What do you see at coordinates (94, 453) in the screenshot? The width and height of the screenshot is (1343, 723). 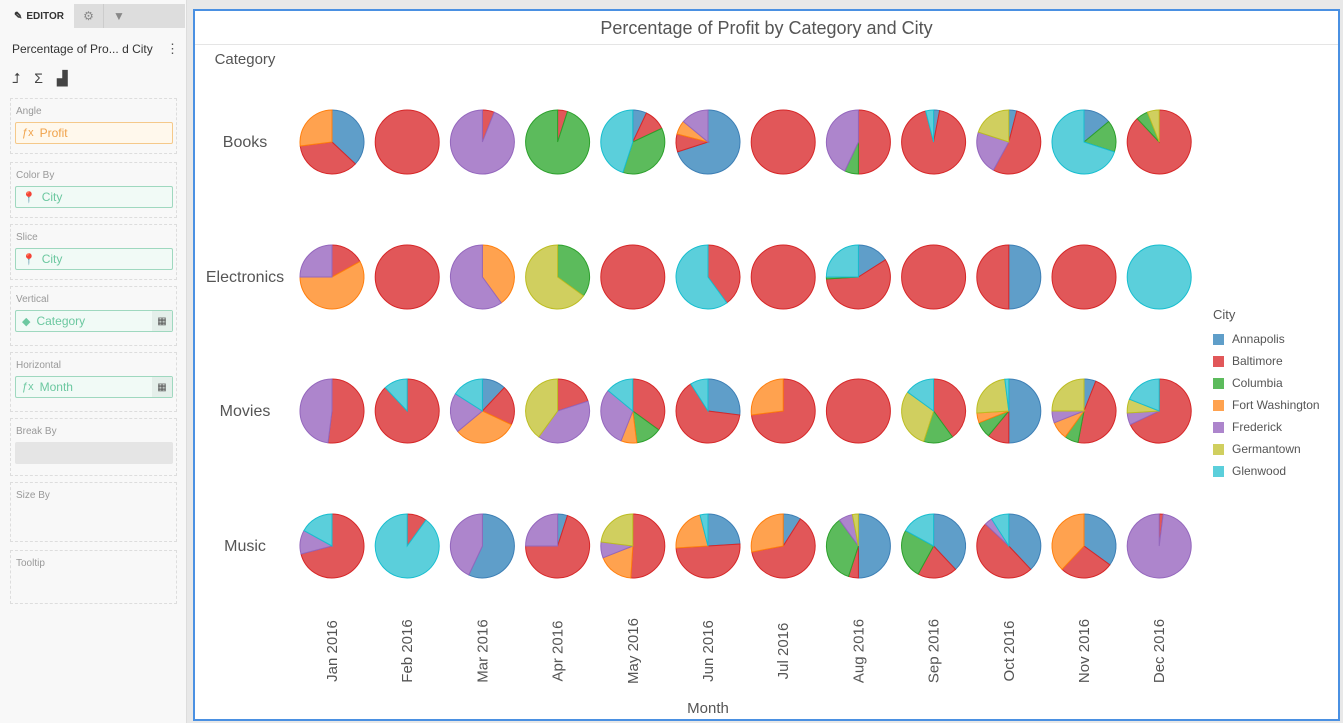 I see `drop-zone` at bounding box center [94, 453].